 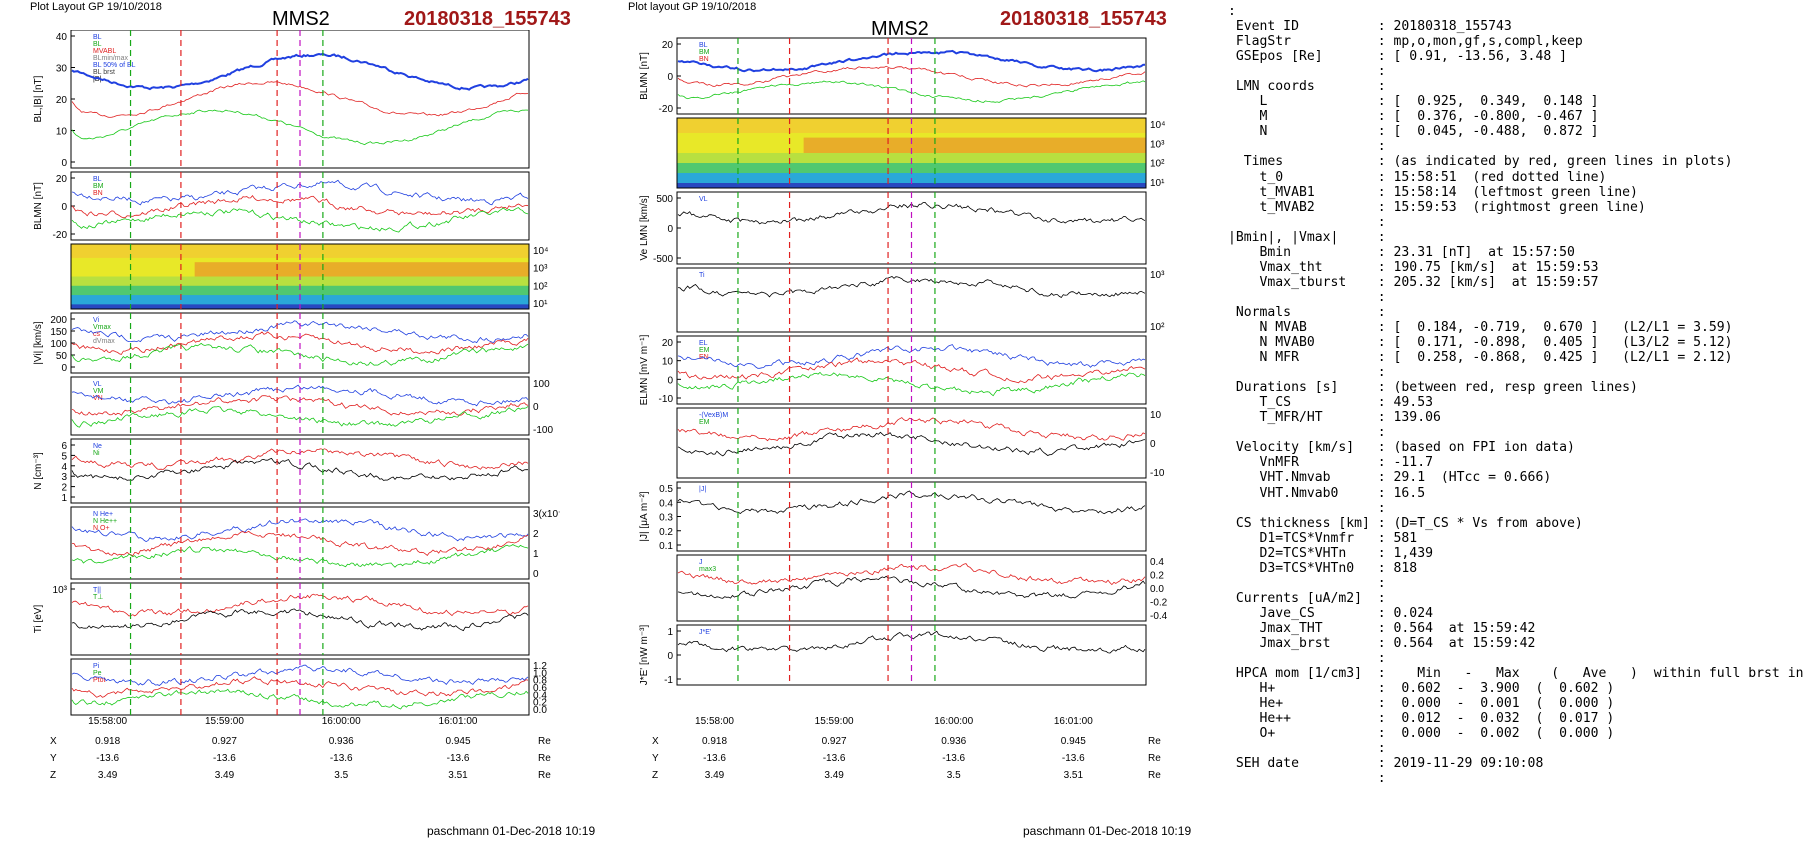 I want to click on left-time-tick: 15:58:00, so click(x=107, y=721).